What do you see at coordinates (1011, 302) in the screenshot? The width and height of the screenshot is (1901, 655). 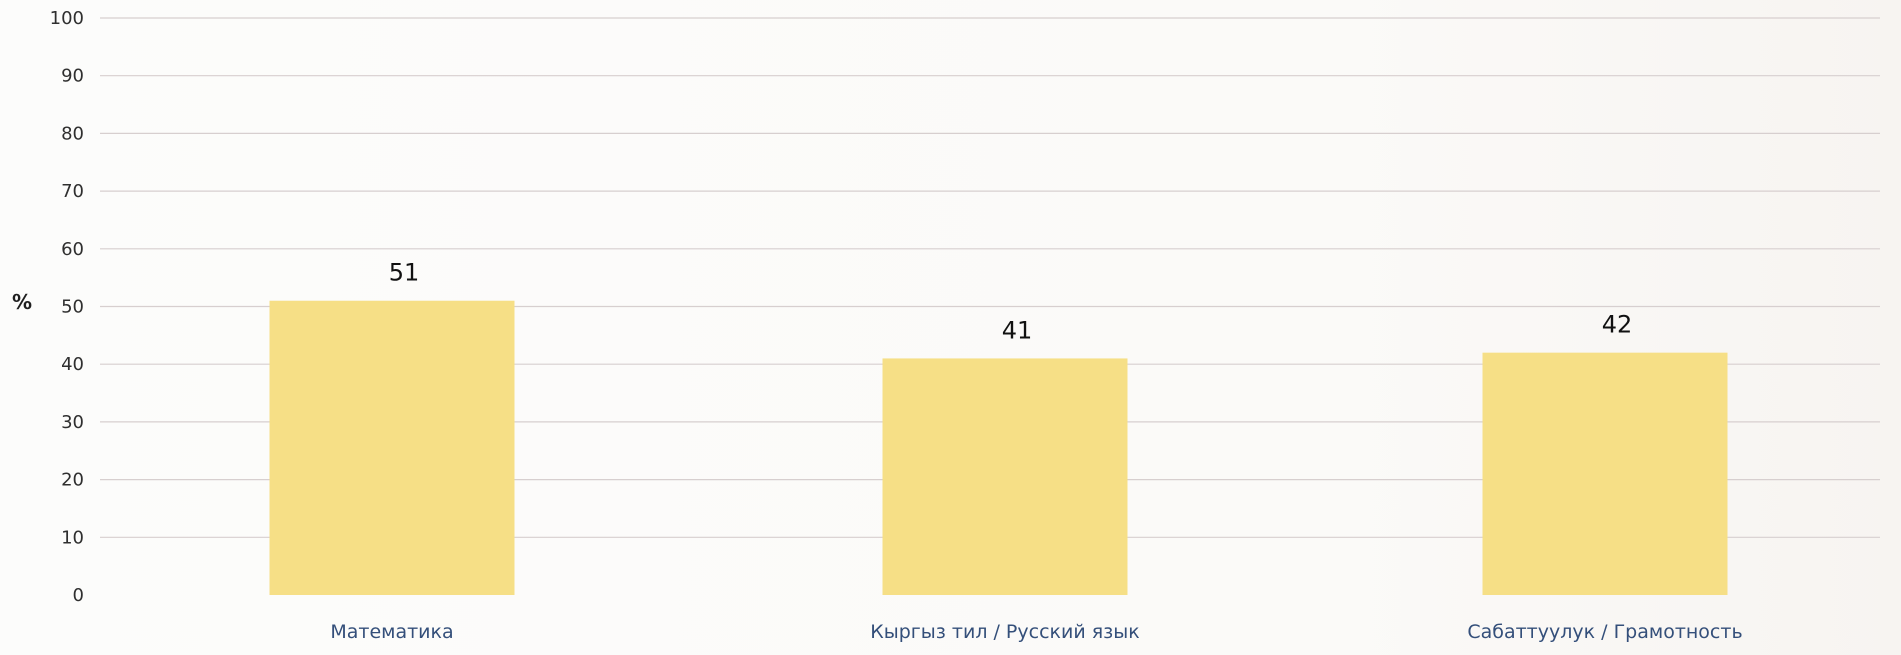 I see `data-labels: 51 41 42` at bounding box center [1011, 302].